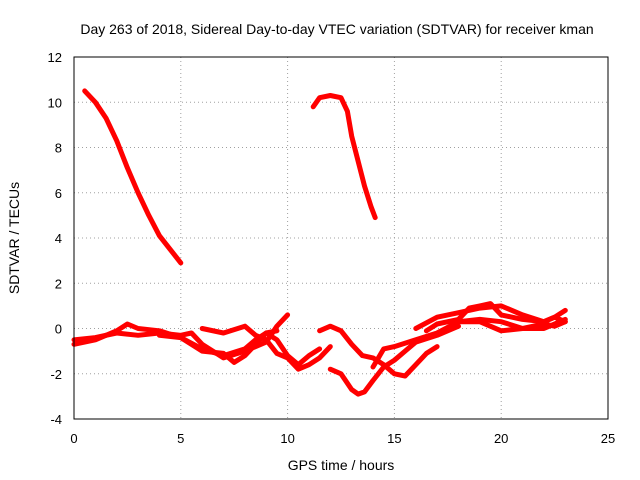  I want to click on series-line-arc-2-high, so click(344, 157).